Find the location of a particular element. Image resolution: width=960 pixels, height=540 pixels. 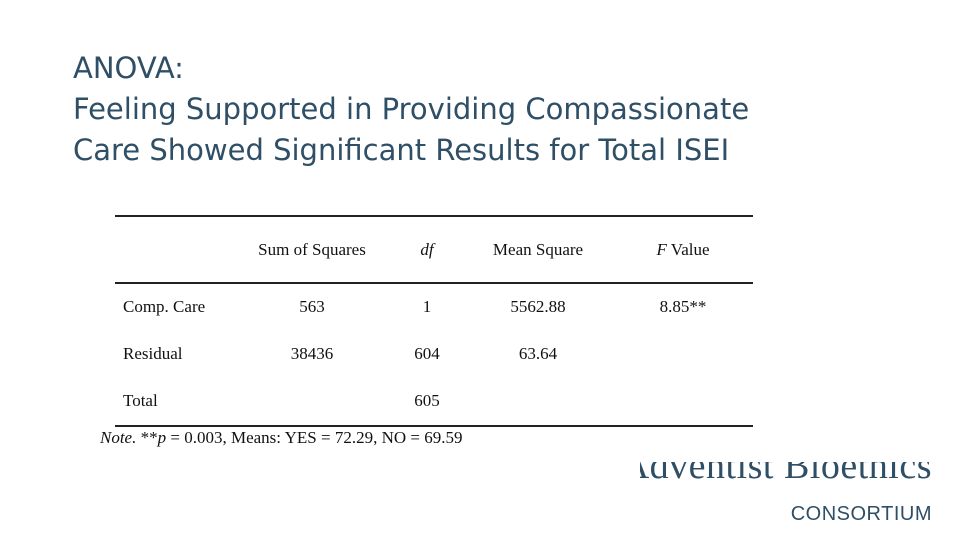

header-empty is located at coordinates (174, 249).